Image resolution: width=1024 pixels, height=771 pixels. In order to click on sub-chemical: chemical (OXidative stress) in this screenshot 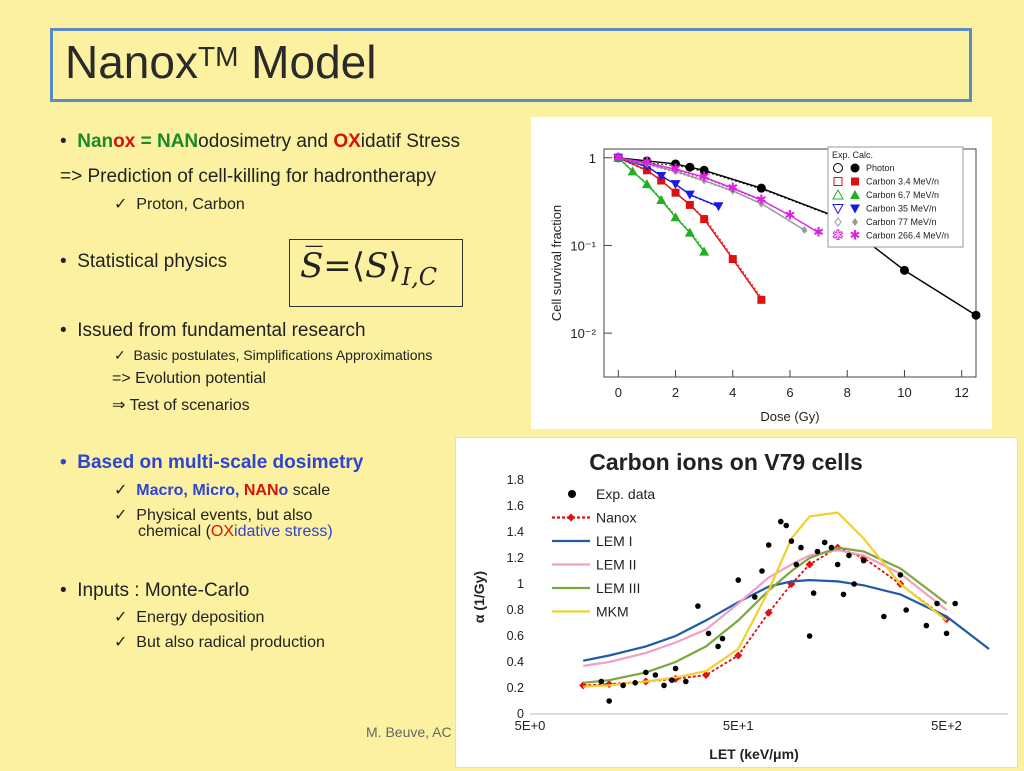, I will do `click(235, 531)`.